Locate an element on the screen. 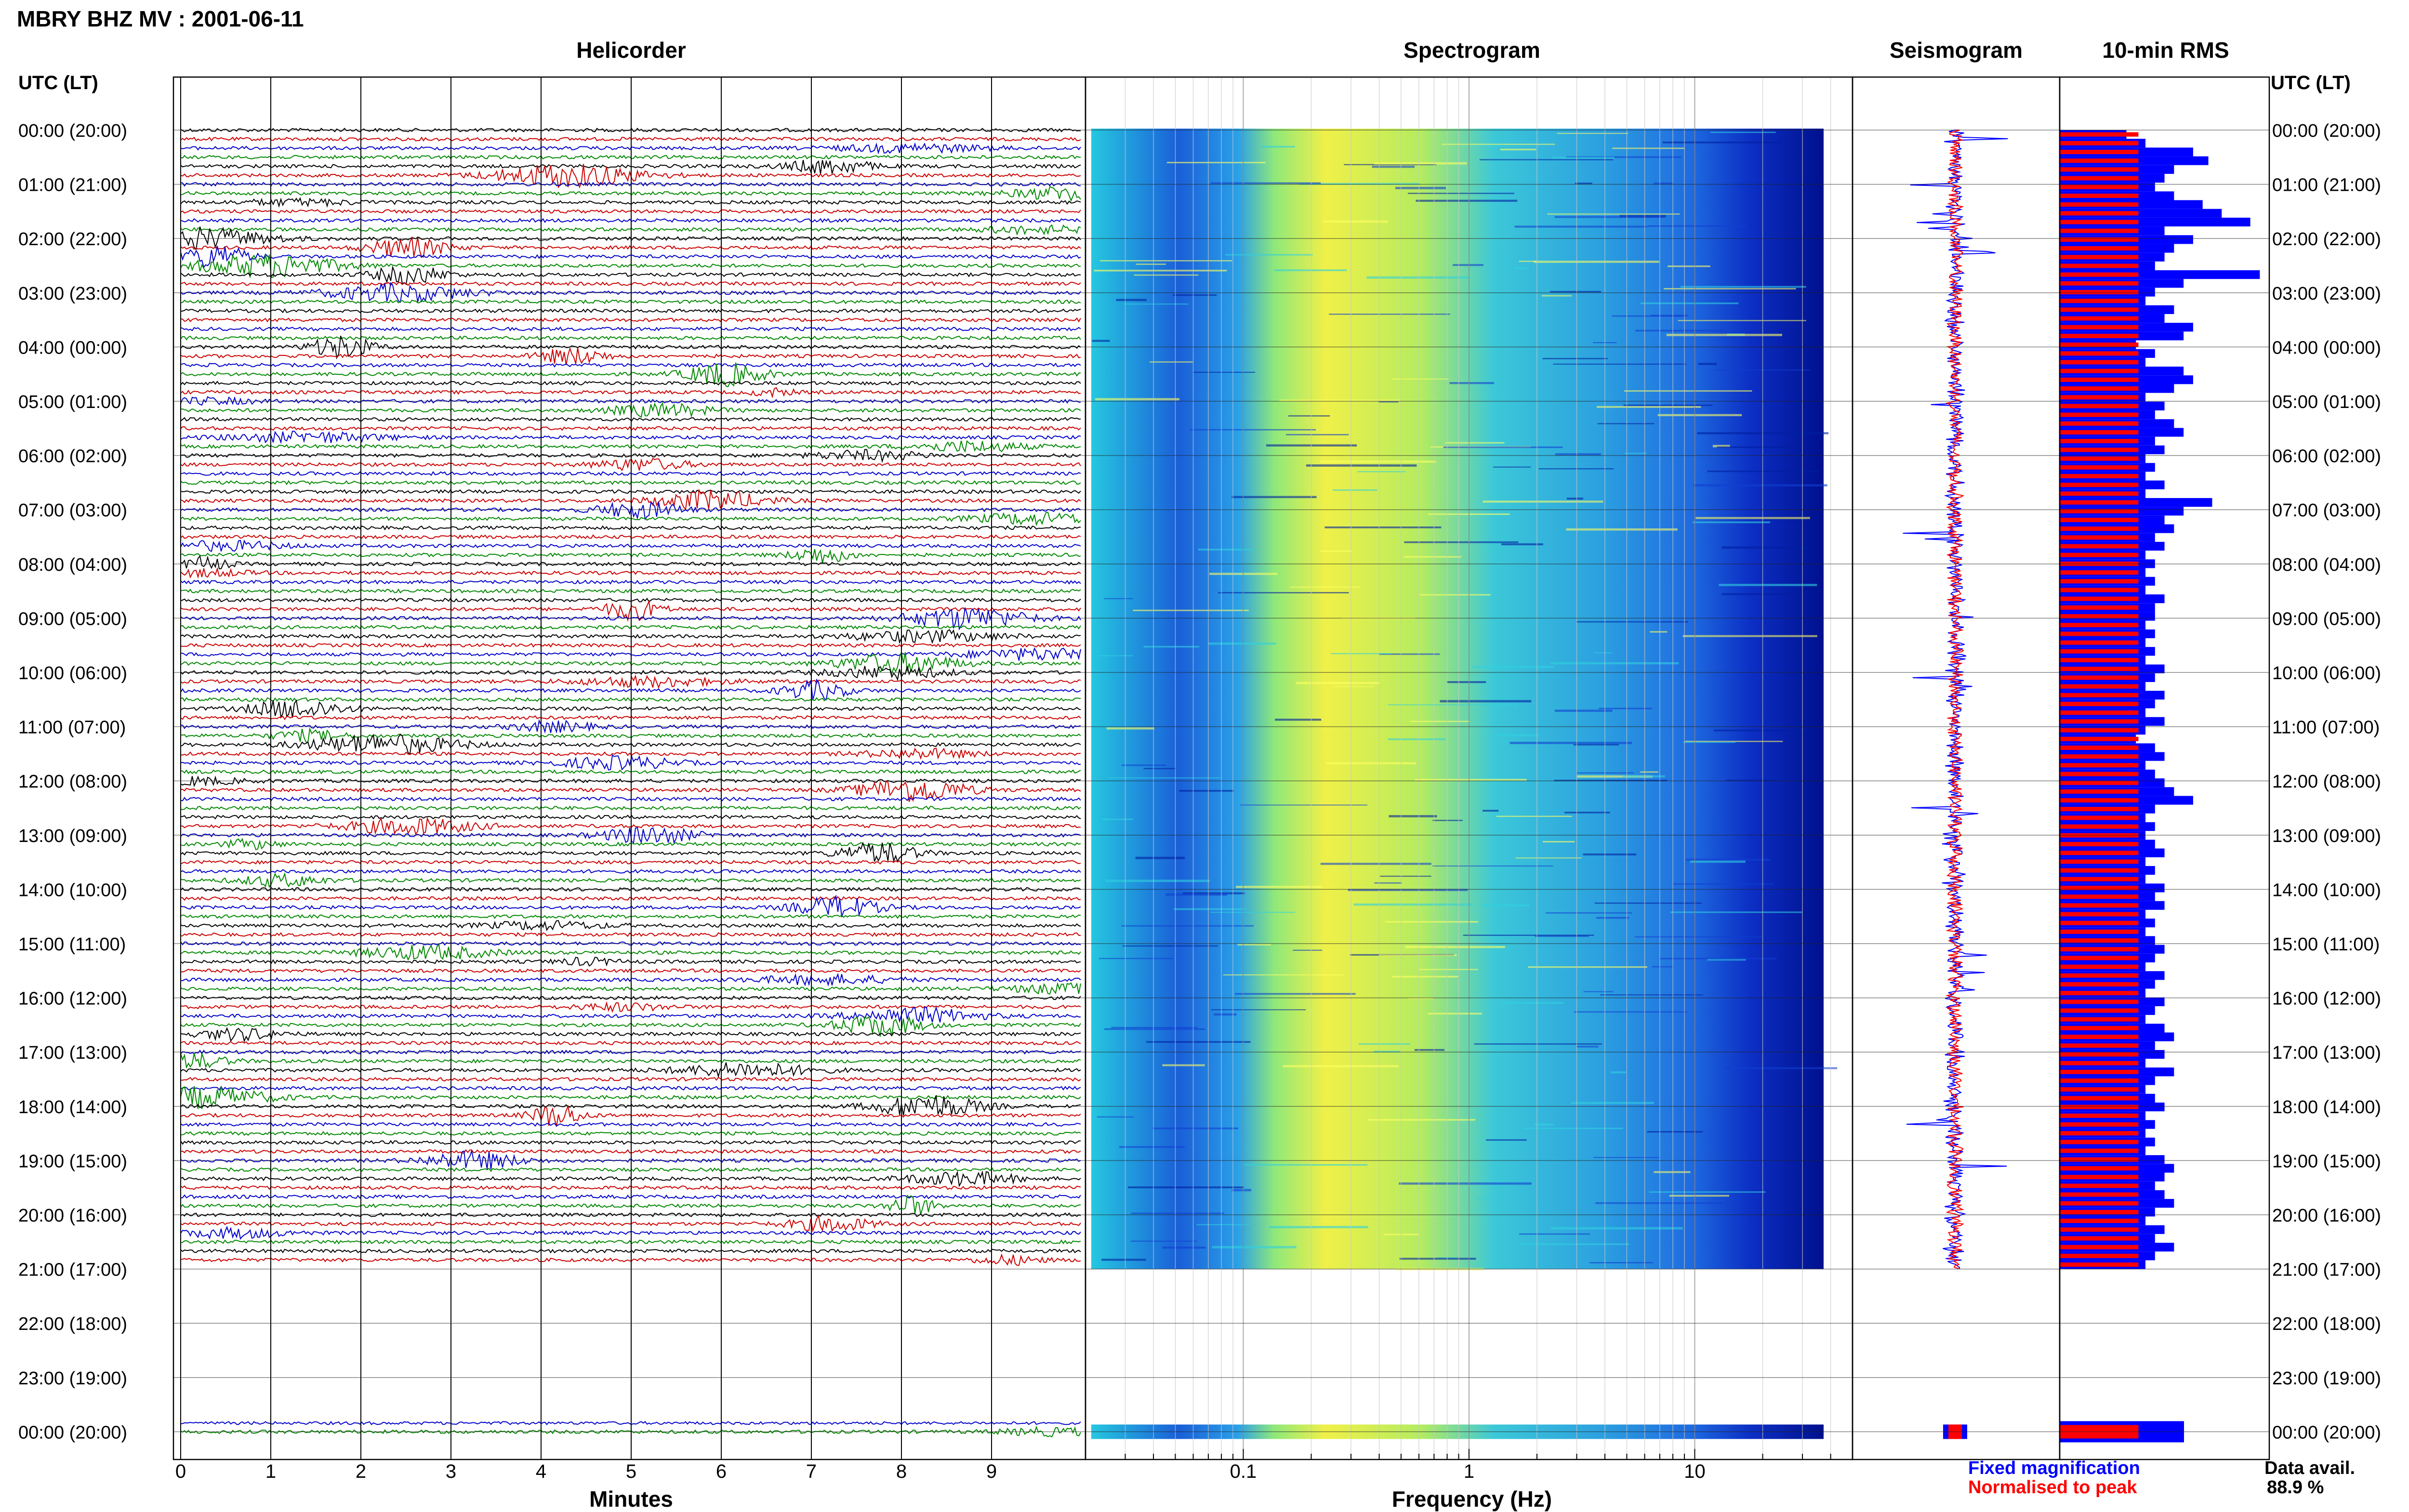  time-label-left: 11:00 (07:00) is located at coordinates (72, 728).